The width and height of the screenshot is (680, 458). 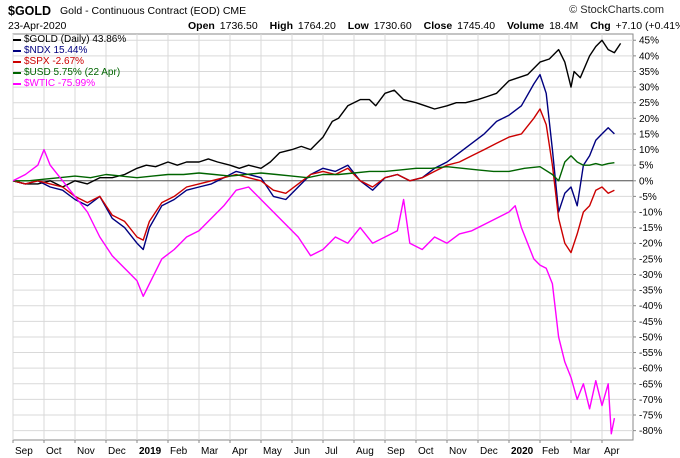 I want to click on series-line-usdapr, so click(x=314, y=168).